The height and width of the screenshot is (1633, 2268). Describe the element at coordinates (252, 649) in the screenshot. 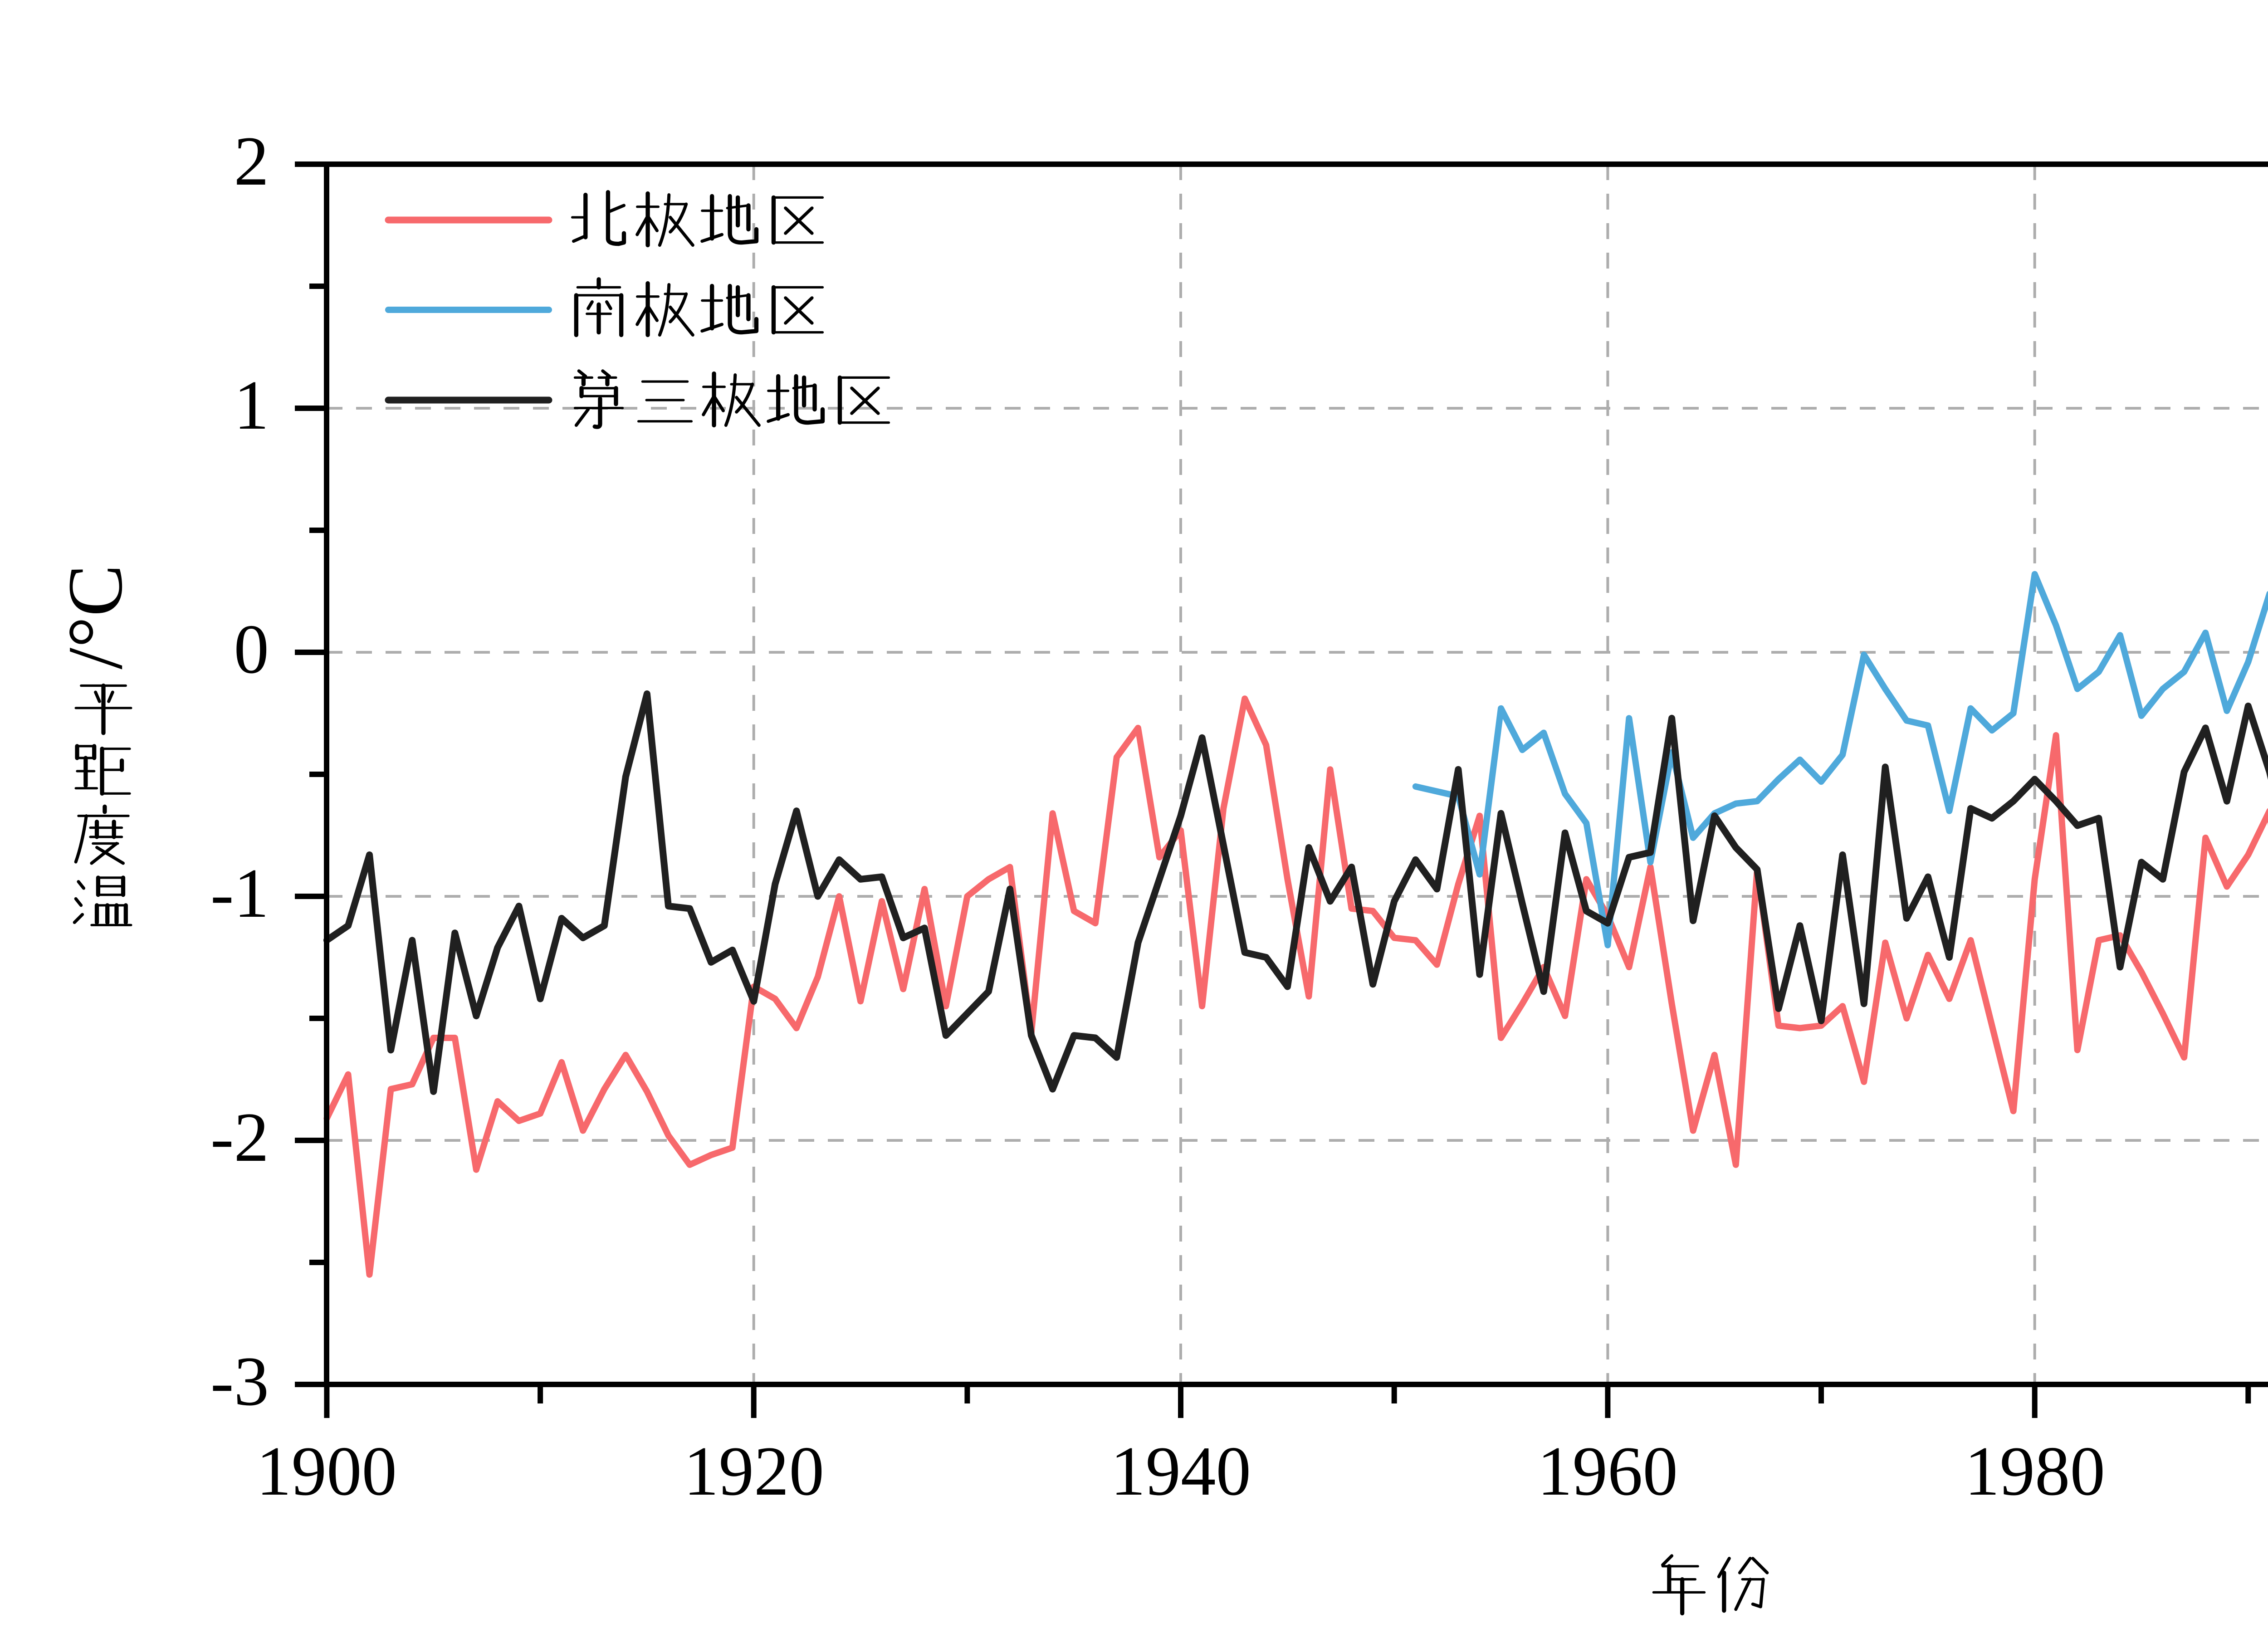

I see `svg-text: 0` at that location.